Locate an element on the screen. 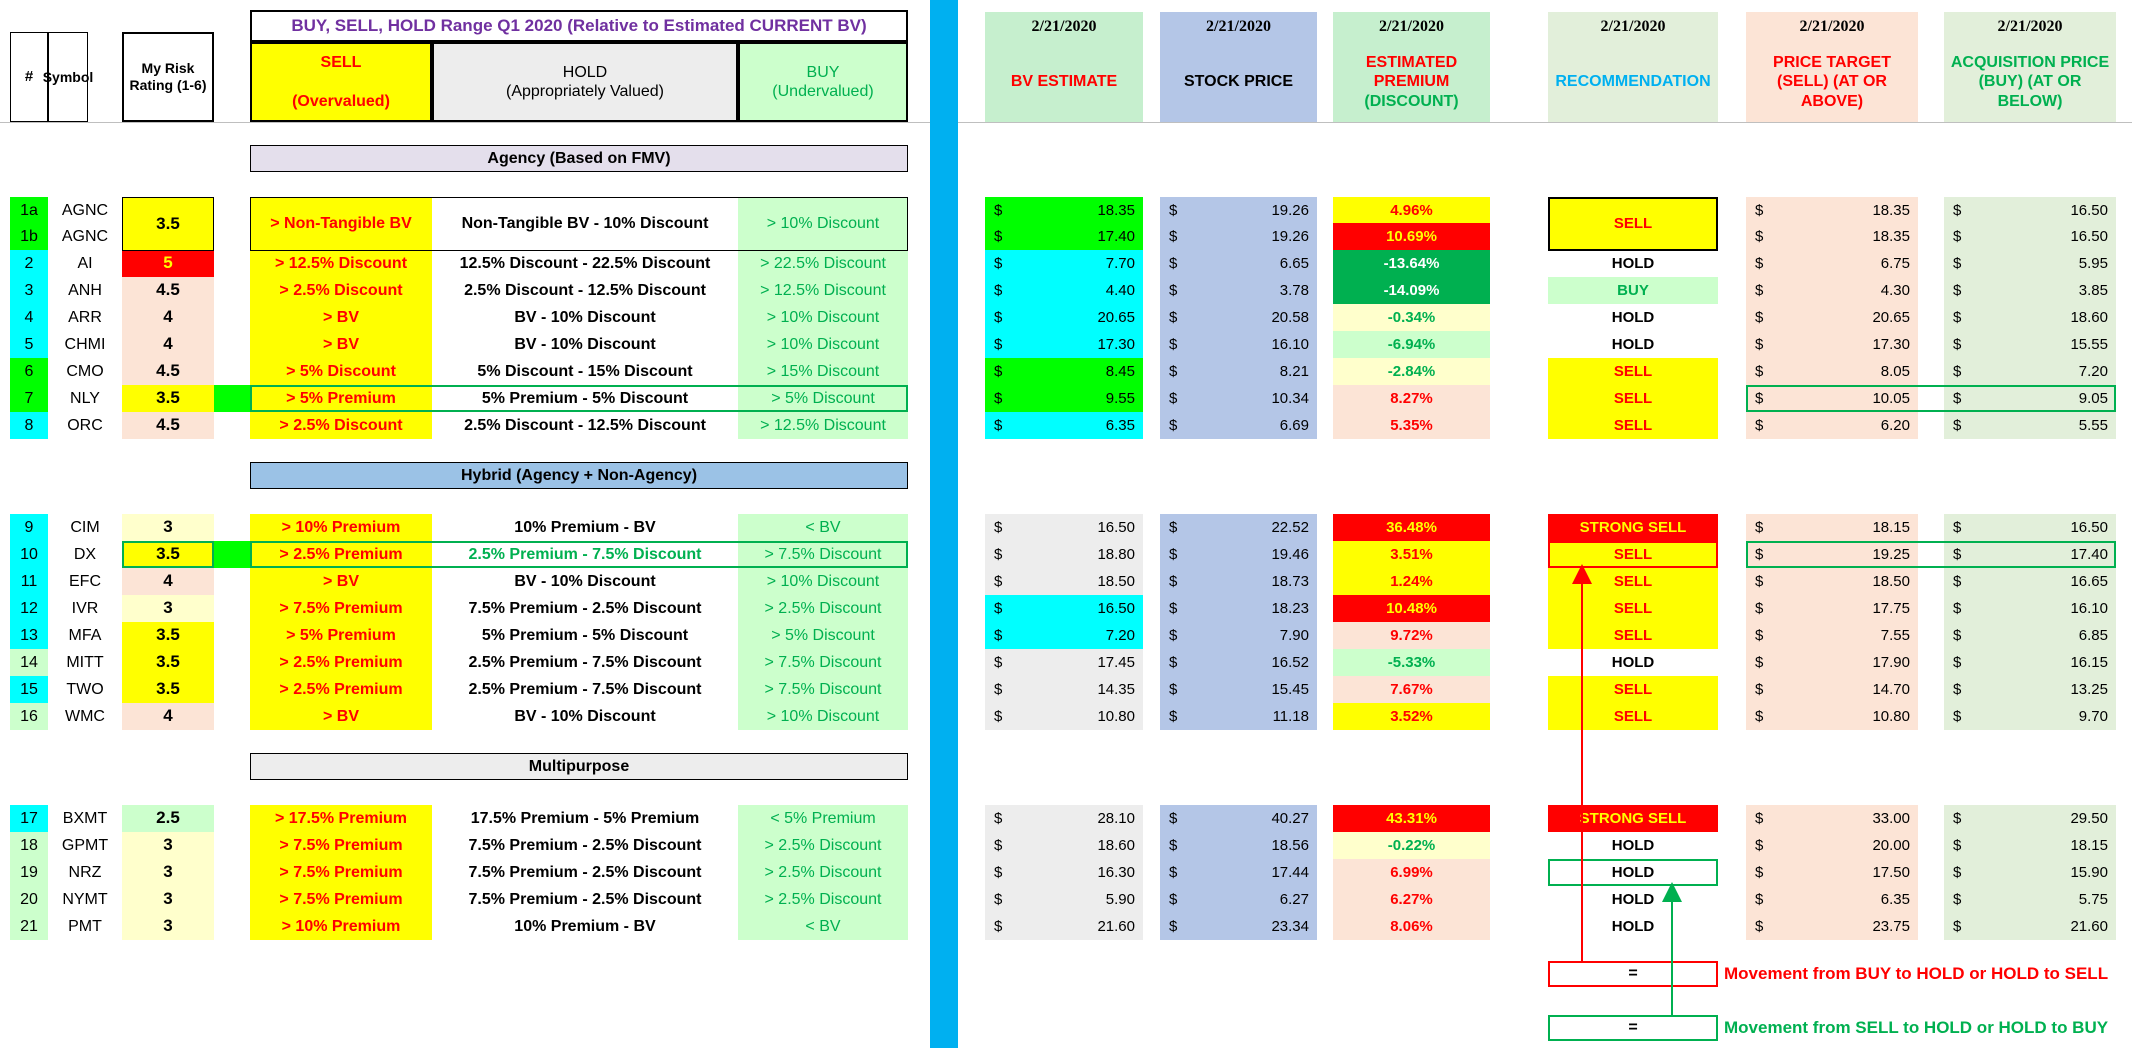  row-bv: $9.55 is located at coordinates (1064, 398).